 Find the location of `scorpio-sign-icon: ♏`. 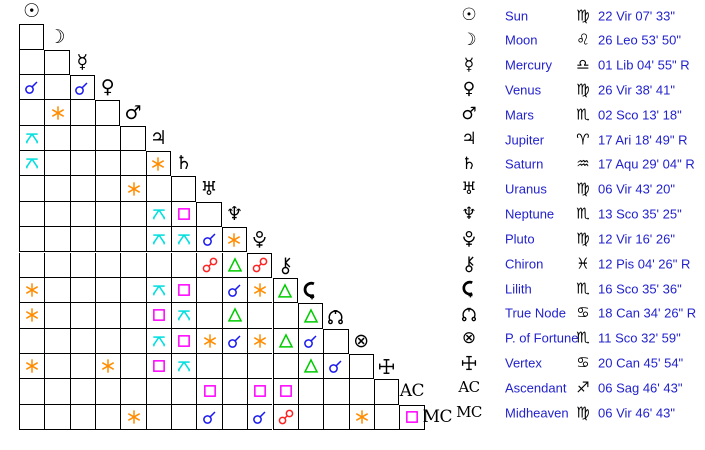

scorpio-sign-icon: ♏ is located at coordinates (583, 213).